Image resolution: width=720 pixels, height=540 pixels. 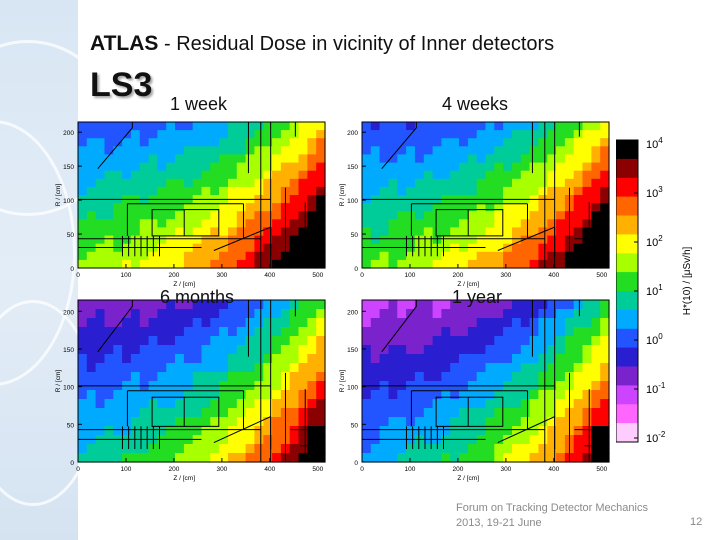 I want to click on footer-conference: Forum on Tracking Detector Mechanics, so click(x=552, y=508).